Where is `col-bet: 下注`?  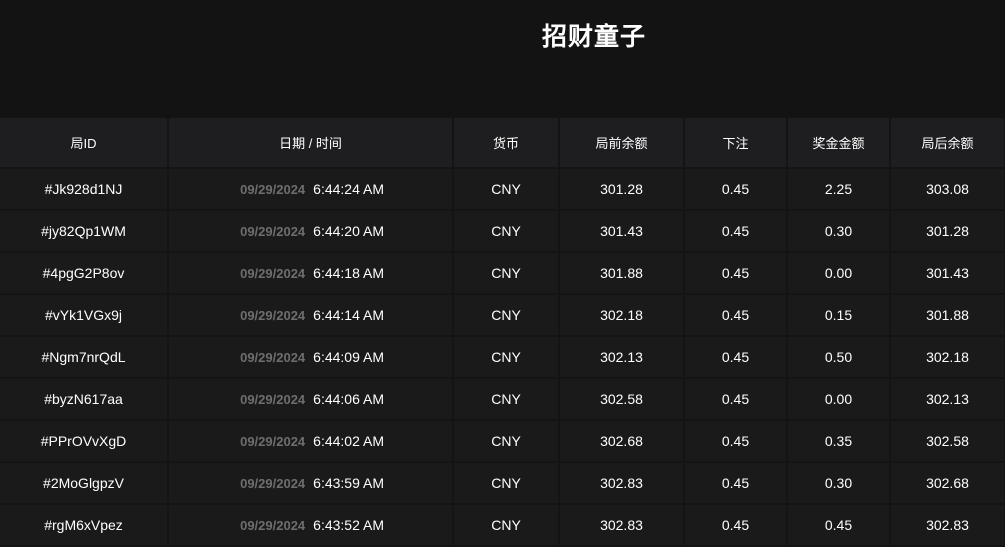
col-bet: 下注 is located at coordinates (736, 143).